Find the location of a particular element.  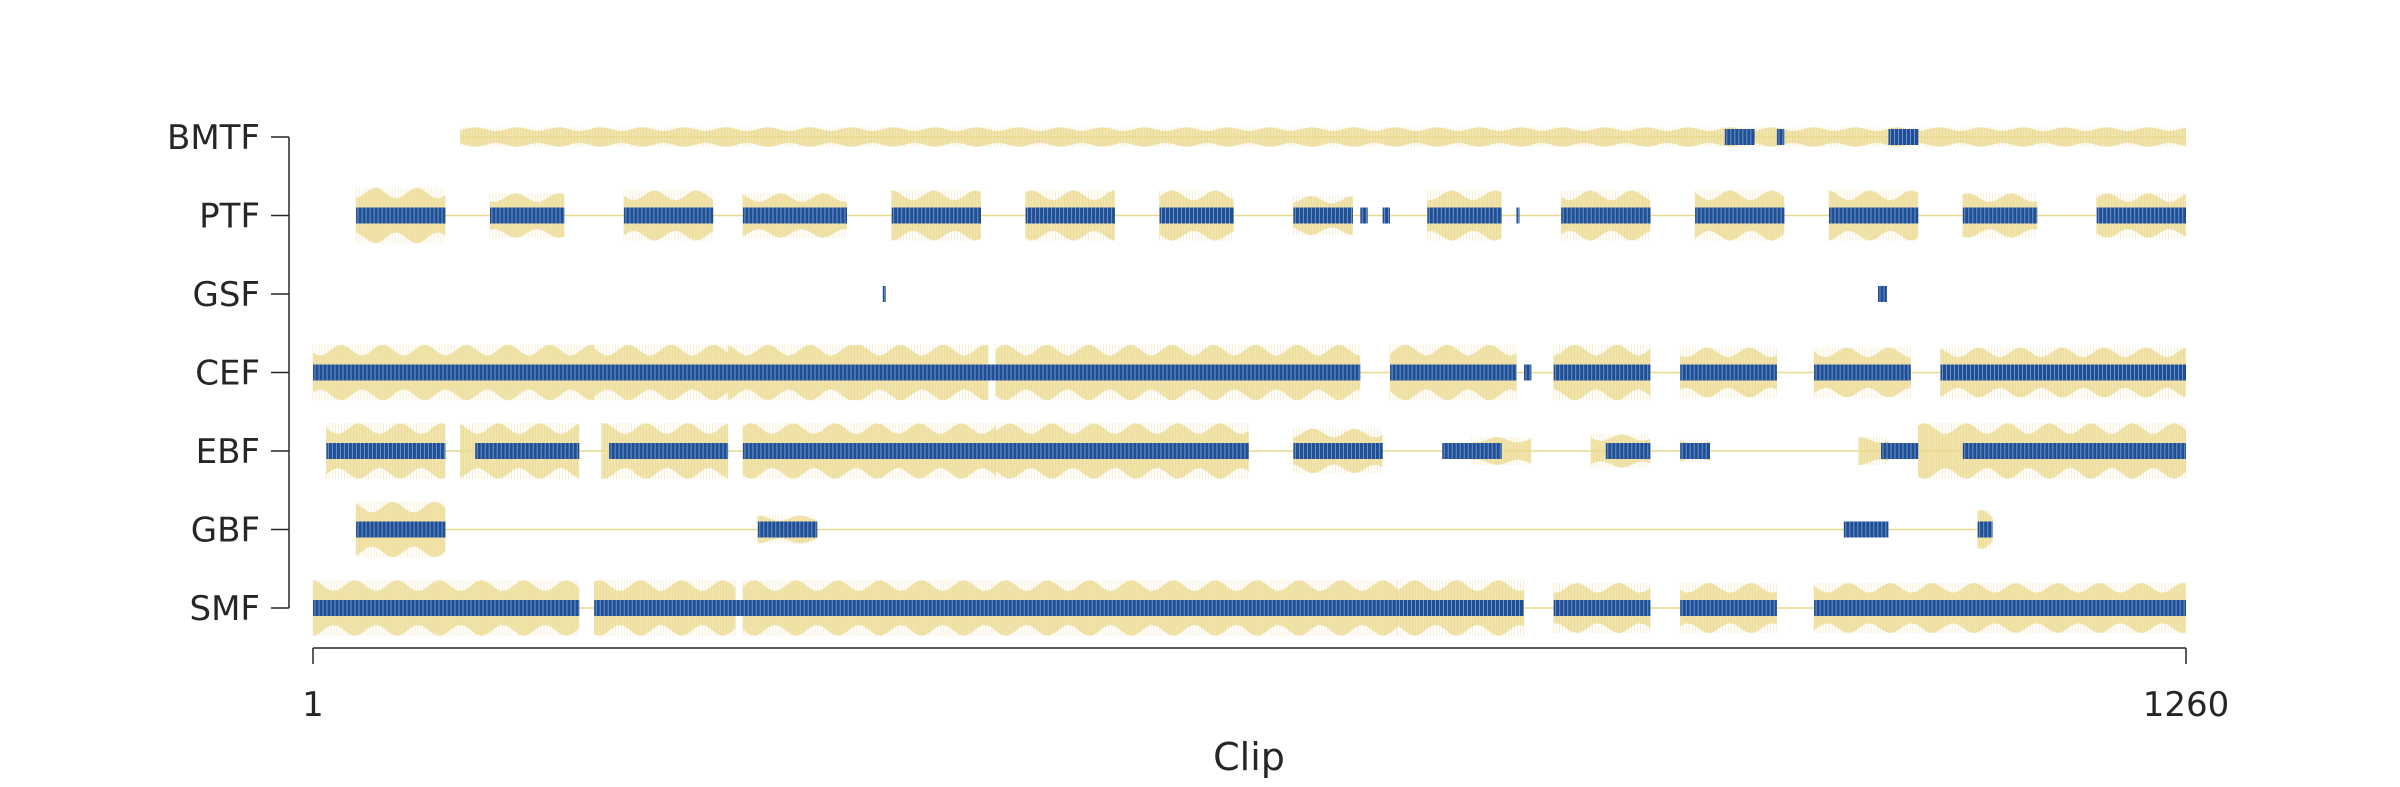

series-row-bmtf is located at coordinates (1322, 137).